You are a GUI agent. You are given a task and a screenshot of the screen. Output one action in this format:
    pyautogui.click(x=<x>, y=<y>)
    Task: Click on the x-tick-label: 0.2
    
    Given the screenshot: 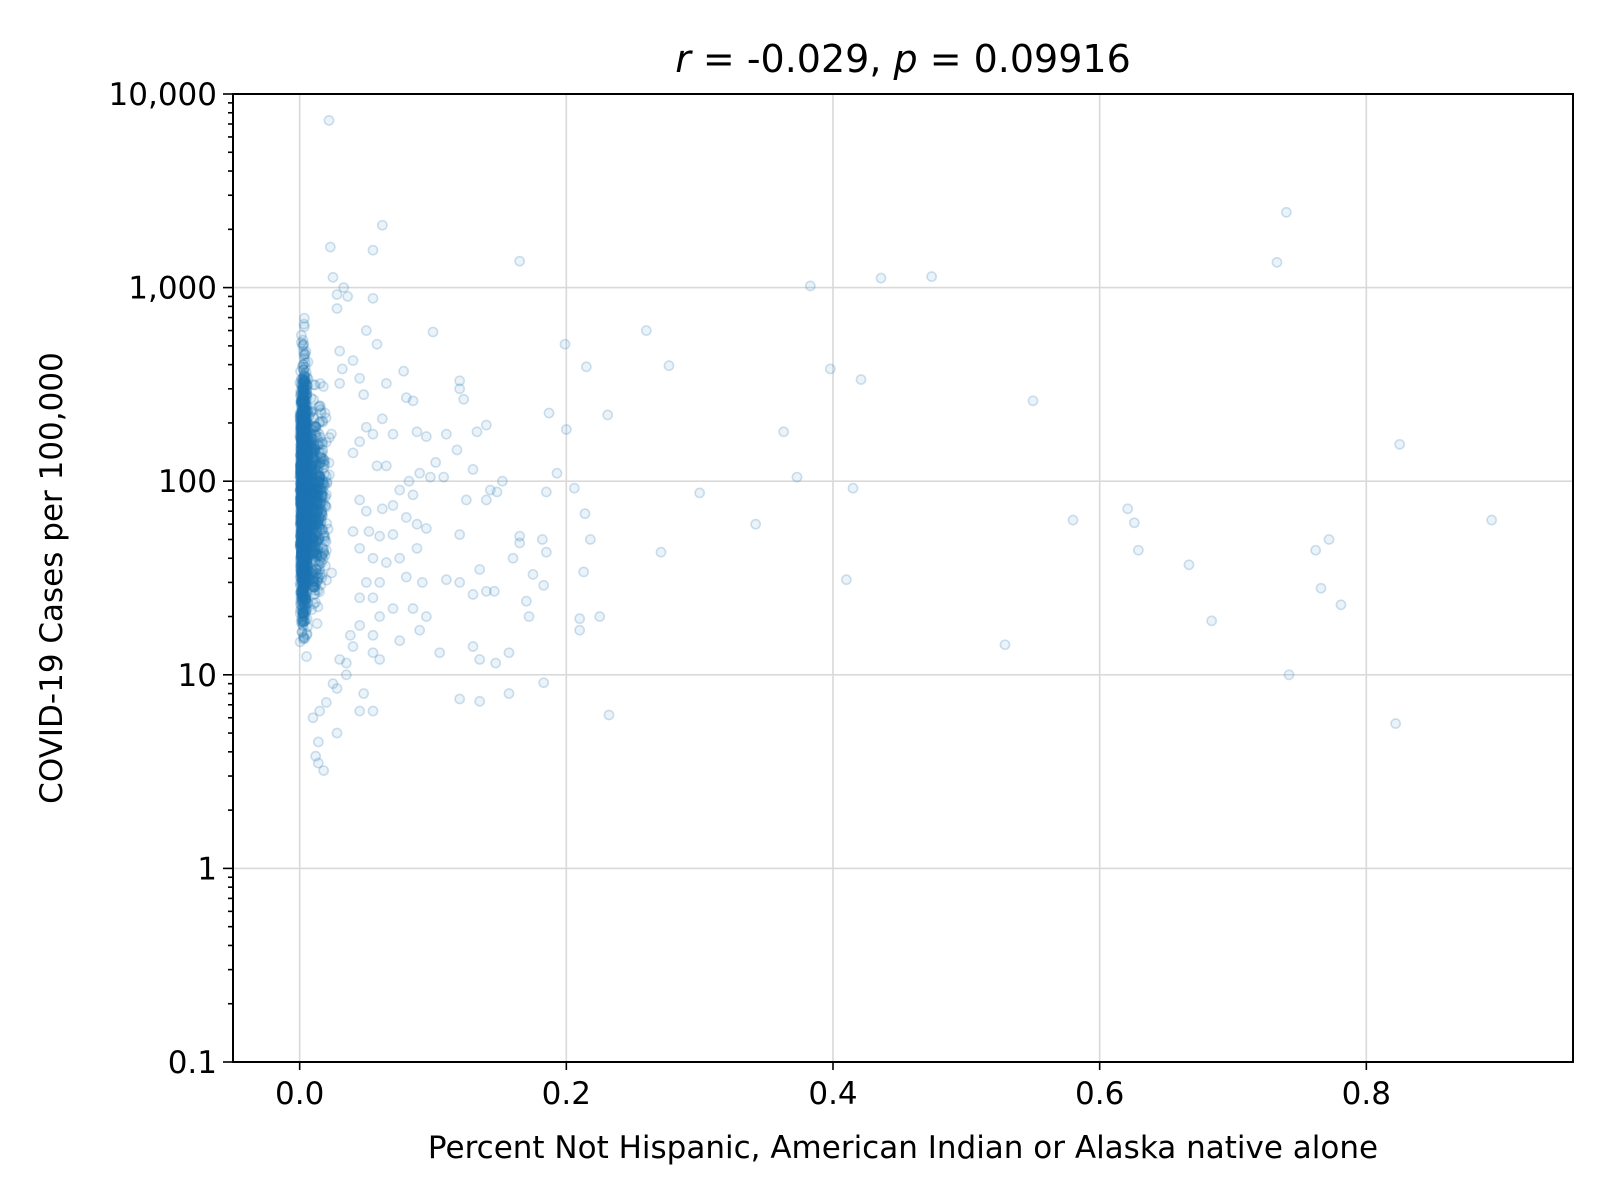 What is the action you would take?
    pyautogui.click(x=566, y=1094)
    